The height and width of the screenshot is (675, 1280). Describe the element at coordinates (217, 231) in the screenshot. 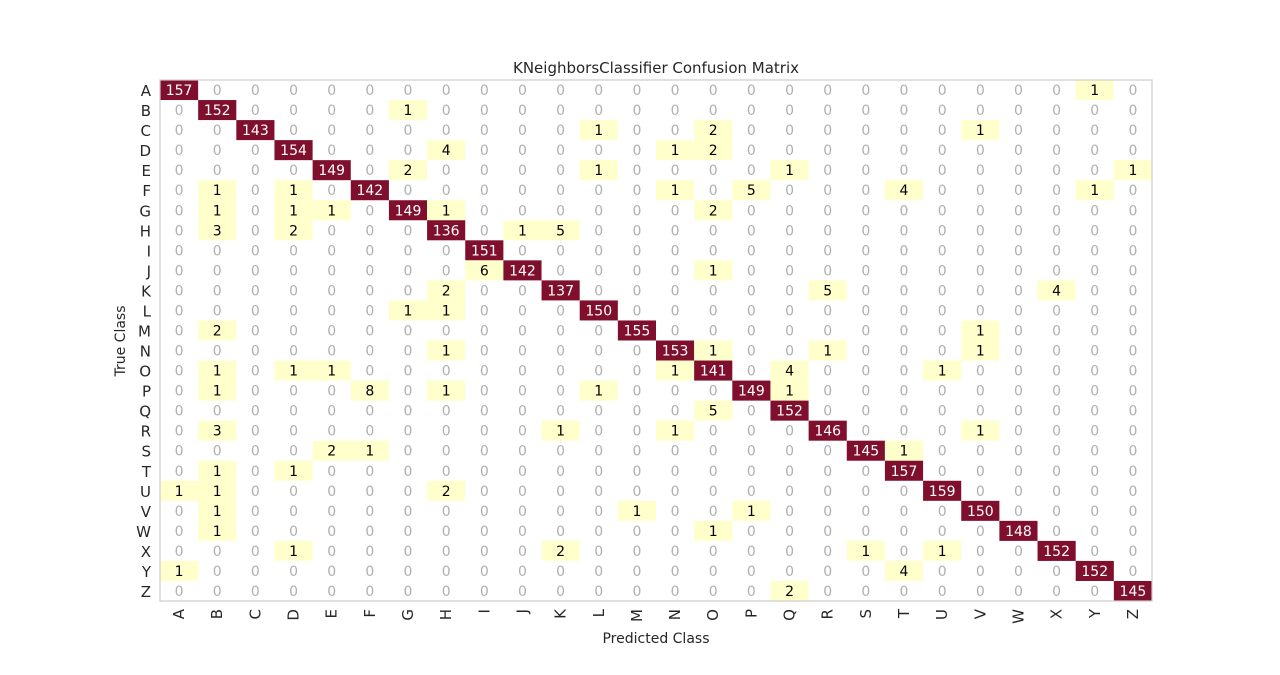

I see `cell-value-label: 3` at that location.